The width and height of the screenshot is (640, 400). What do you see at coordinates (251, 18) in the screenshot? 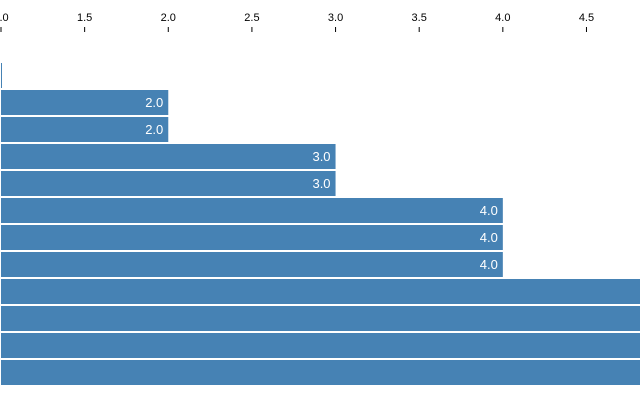
I see `x-tick-label: 2.5` at bounding box center [251, 18].